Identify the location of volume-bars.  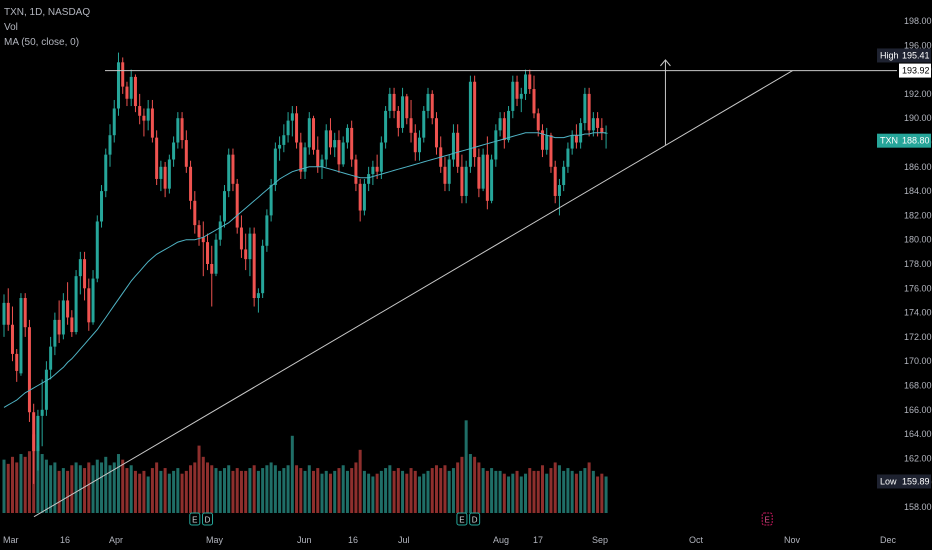
(305, 466).